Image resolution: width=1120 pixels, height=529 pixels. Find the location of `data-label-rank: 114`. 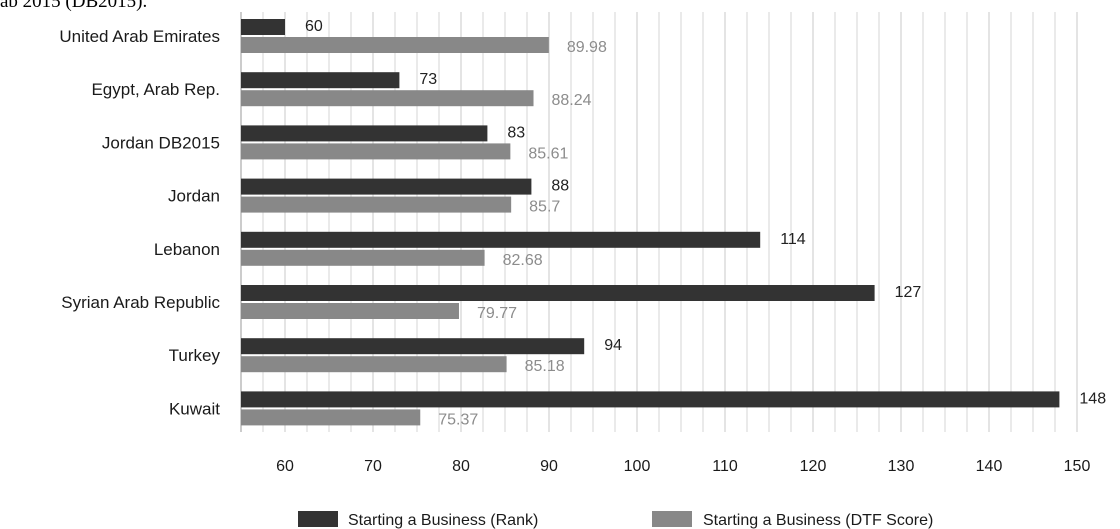

data-label-rank: 114 is located at coordinates (793, 239).